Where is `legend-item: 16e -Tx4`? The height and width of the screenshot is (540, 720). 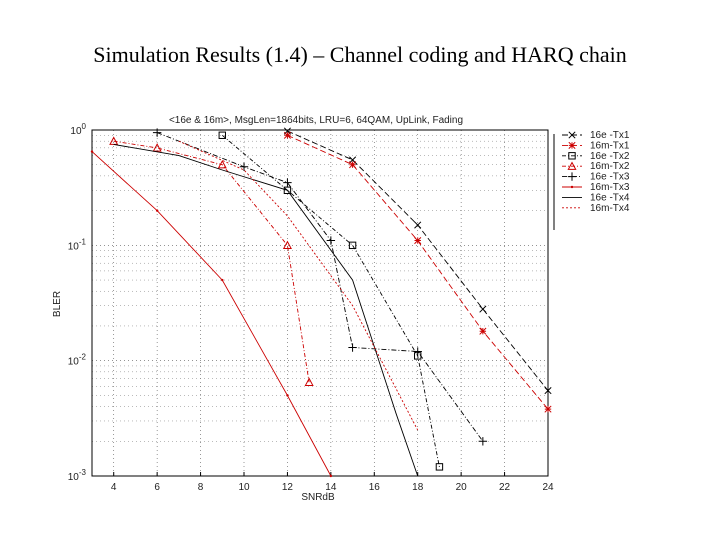
legend-item: 16e -Tx4 is located at coordinates (596, 197).